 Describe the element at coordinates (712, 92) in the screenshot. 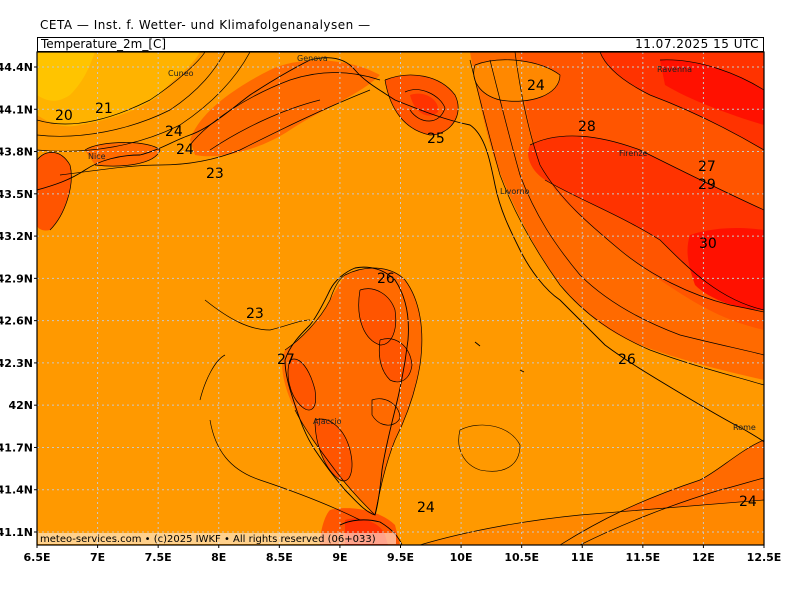

I see `hot-core-ravenna` at that location.